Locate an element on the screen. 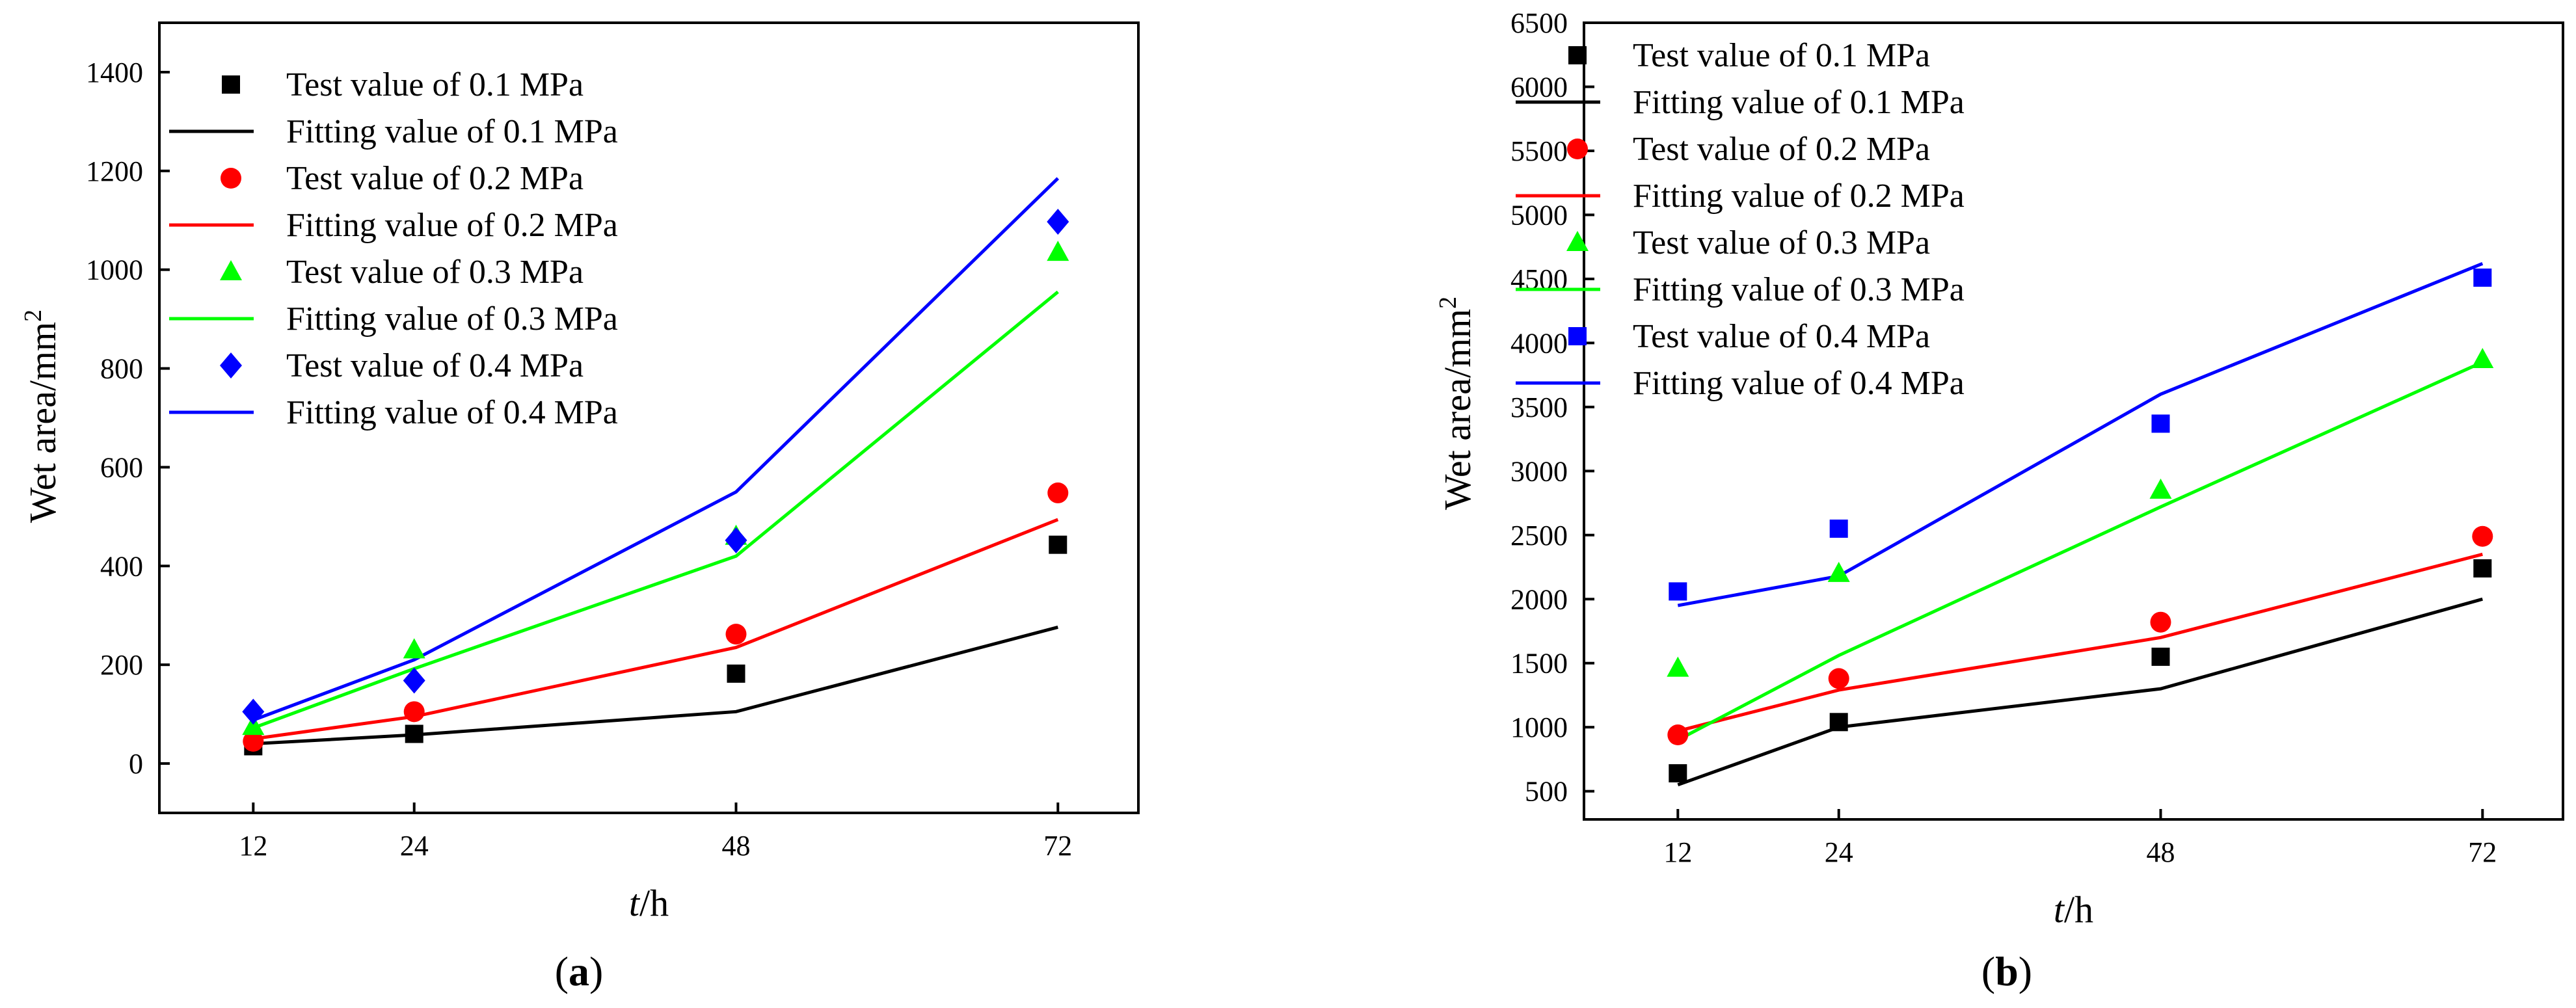 This screenshot has width=2576, height=1008. chart-b-panel-label-letter: b is located at coordinates (2007, 971).